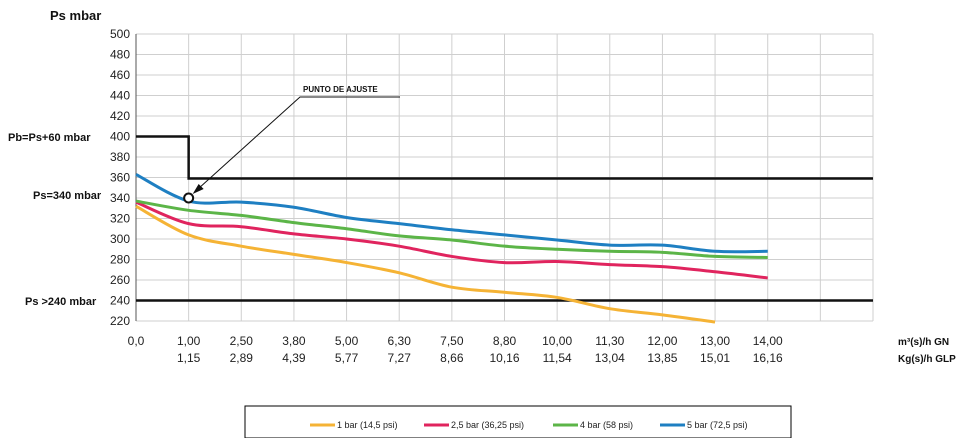 The width and height of the screenshot is (963, 438). Describe the element at coordinates (297, 144) in the screenshot. I see `annotation-arrow` at that location.